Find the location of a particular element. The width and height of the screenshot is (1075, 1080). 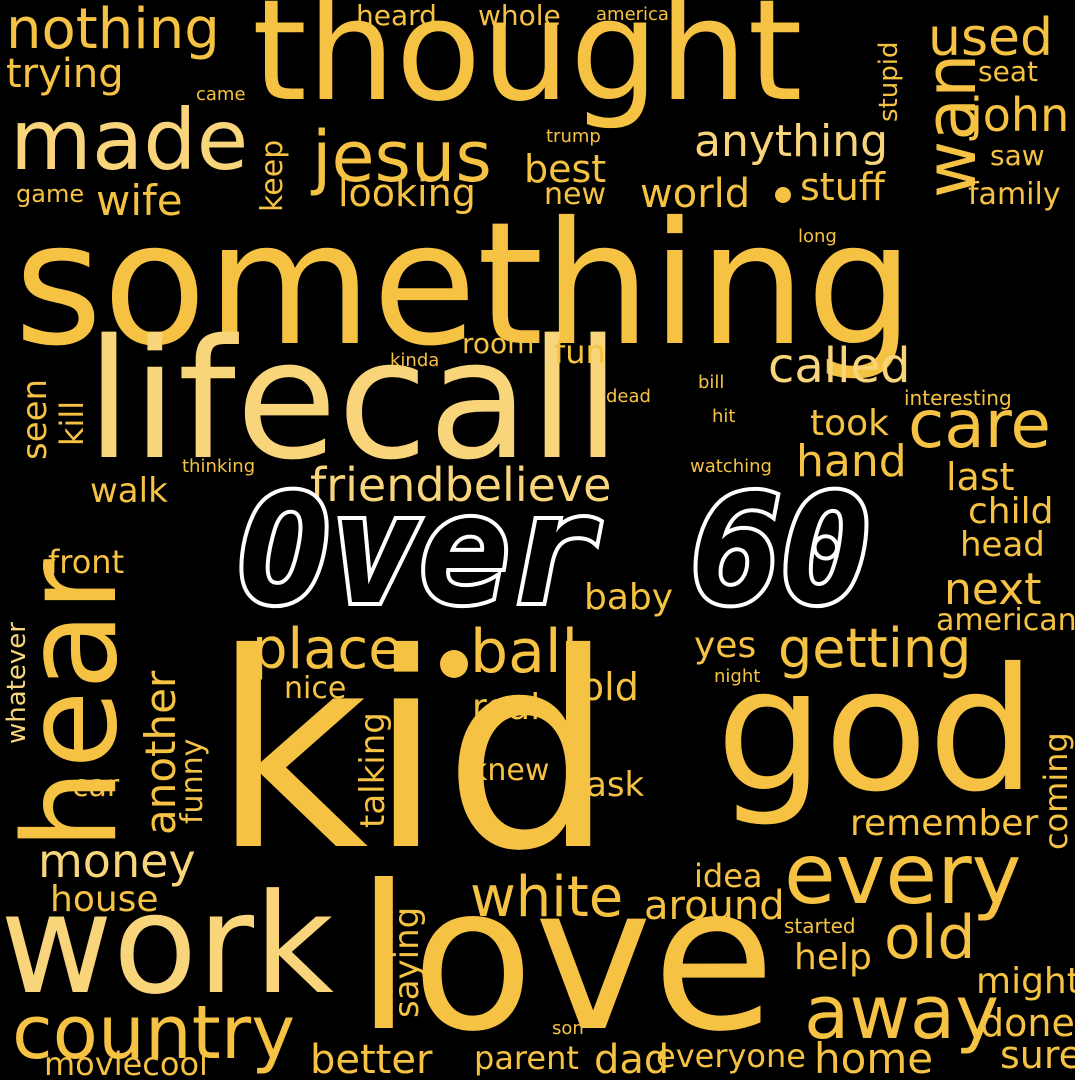

word-saw: saw is located at coordinates (1017, 155).